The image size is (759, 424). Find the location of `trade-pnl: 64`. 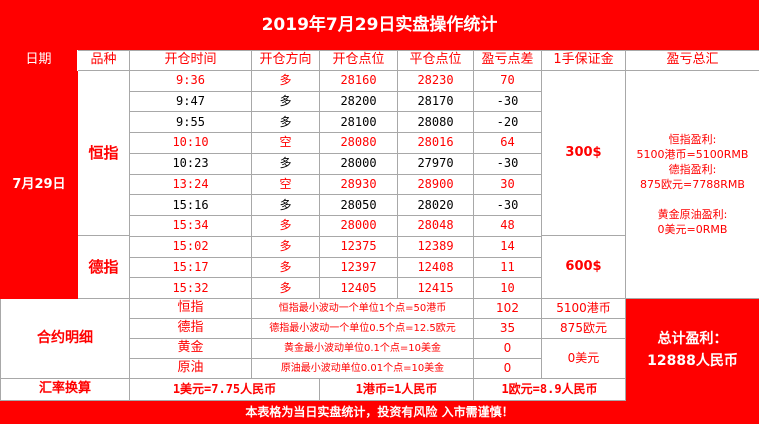

trade-pnl: 64 is located at coordinates (508, 143).